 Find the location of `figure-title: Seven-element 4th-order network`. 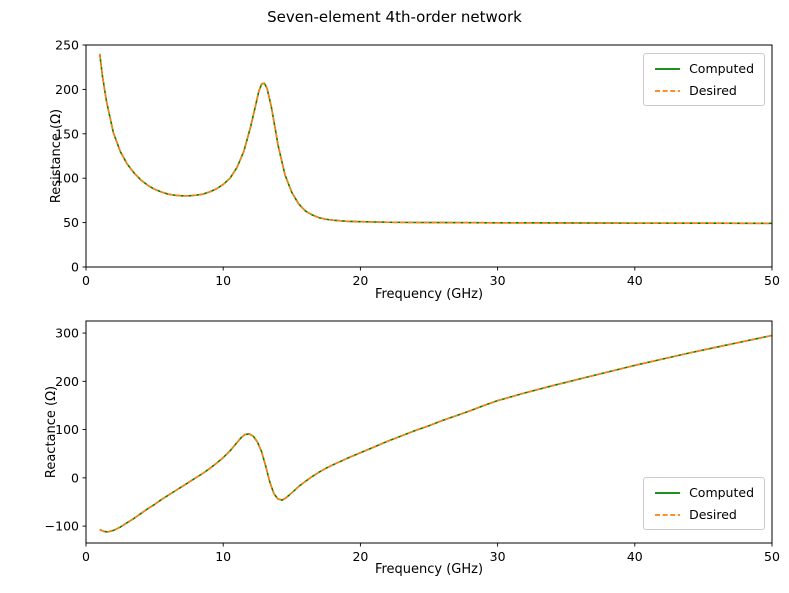

figure-title: Seven-element 4th-order network is located at coordinates (394, 17).